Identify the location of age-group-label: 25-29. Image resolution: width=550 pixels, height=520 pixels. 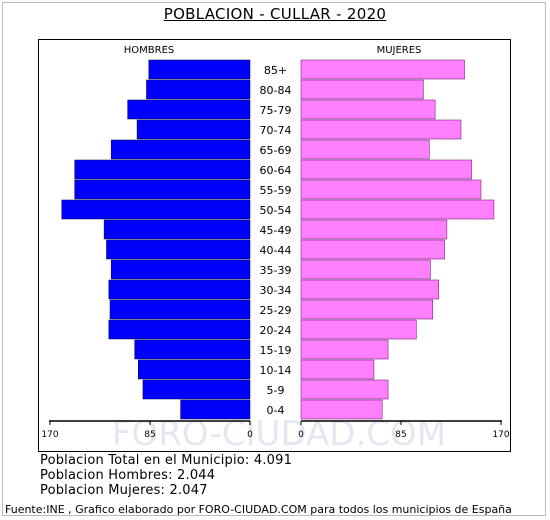
(276, 310).